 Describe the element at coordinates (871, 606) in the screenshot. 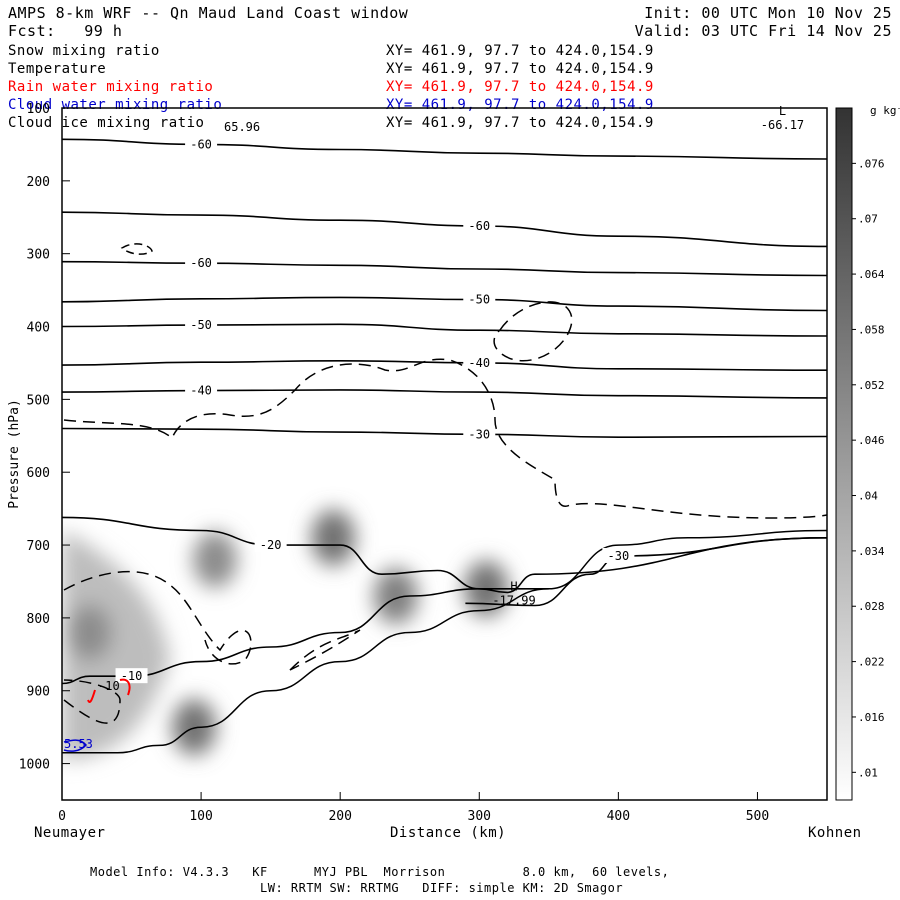

I see `colorbar-tick-label: .028` at that location.